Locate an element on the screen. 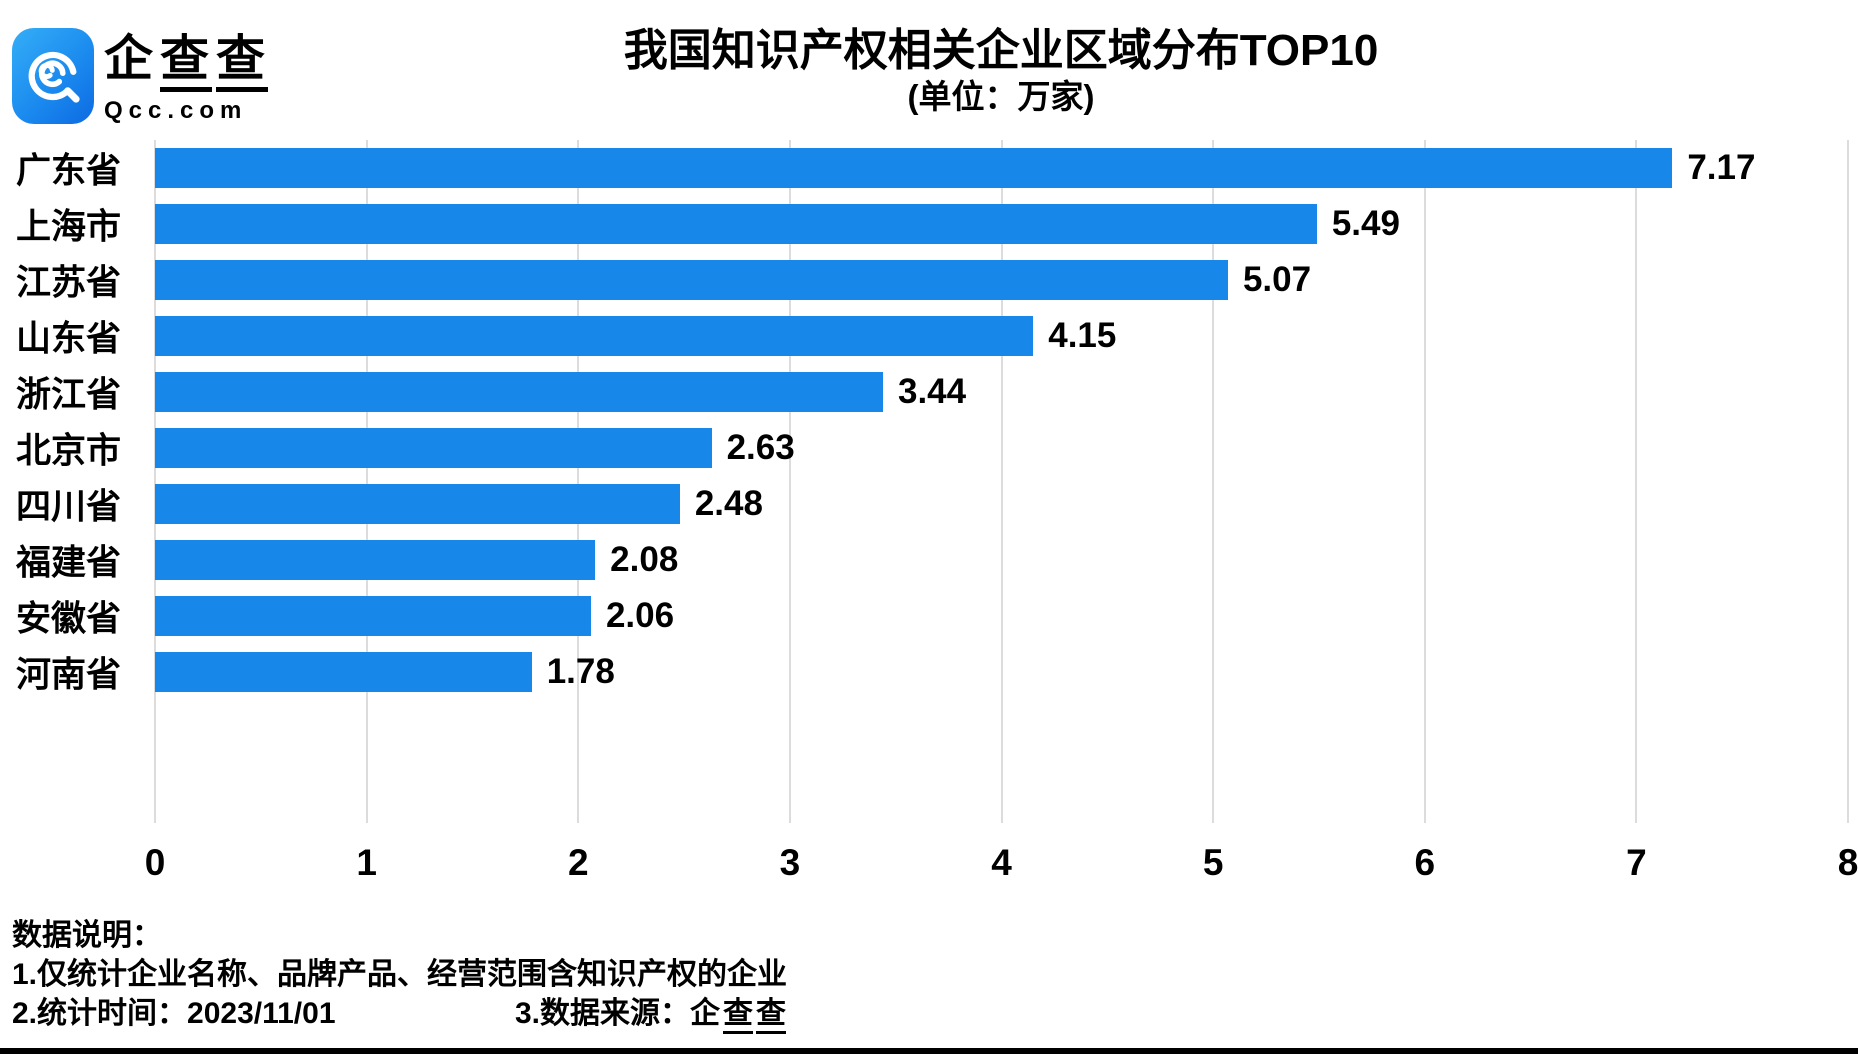 Image resolution: width=1858 pixels, height=1054 pixels. brand-domain: Qcc.com is located at coordinates (176, 110).